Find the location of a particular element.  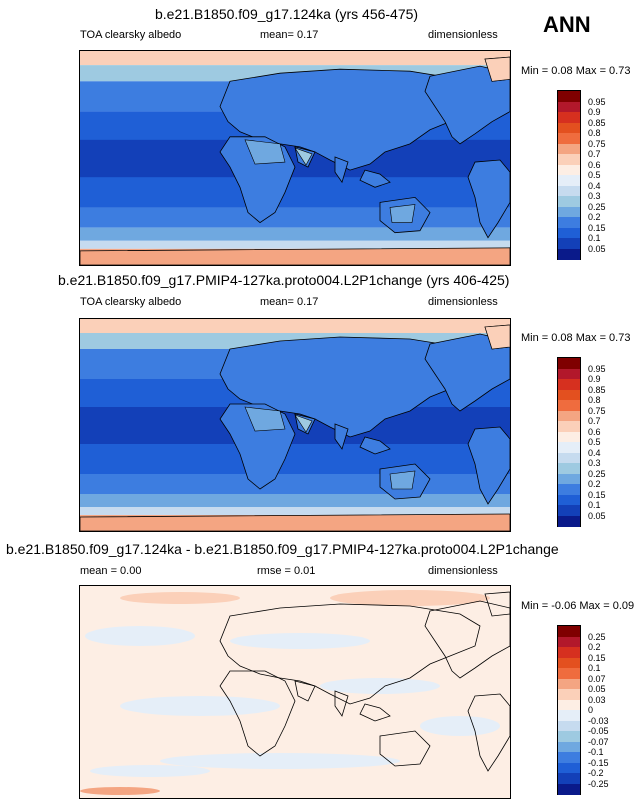

colorbar-tick-label: 0.85 is located at coordinates (597, 389).